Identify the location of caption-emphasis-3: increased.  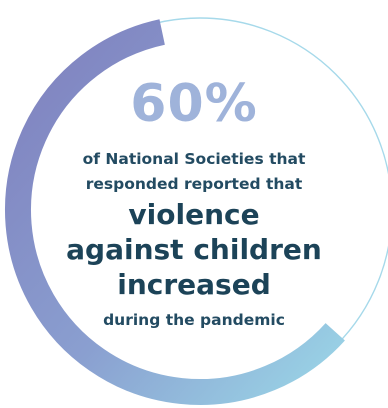
(194, 284).